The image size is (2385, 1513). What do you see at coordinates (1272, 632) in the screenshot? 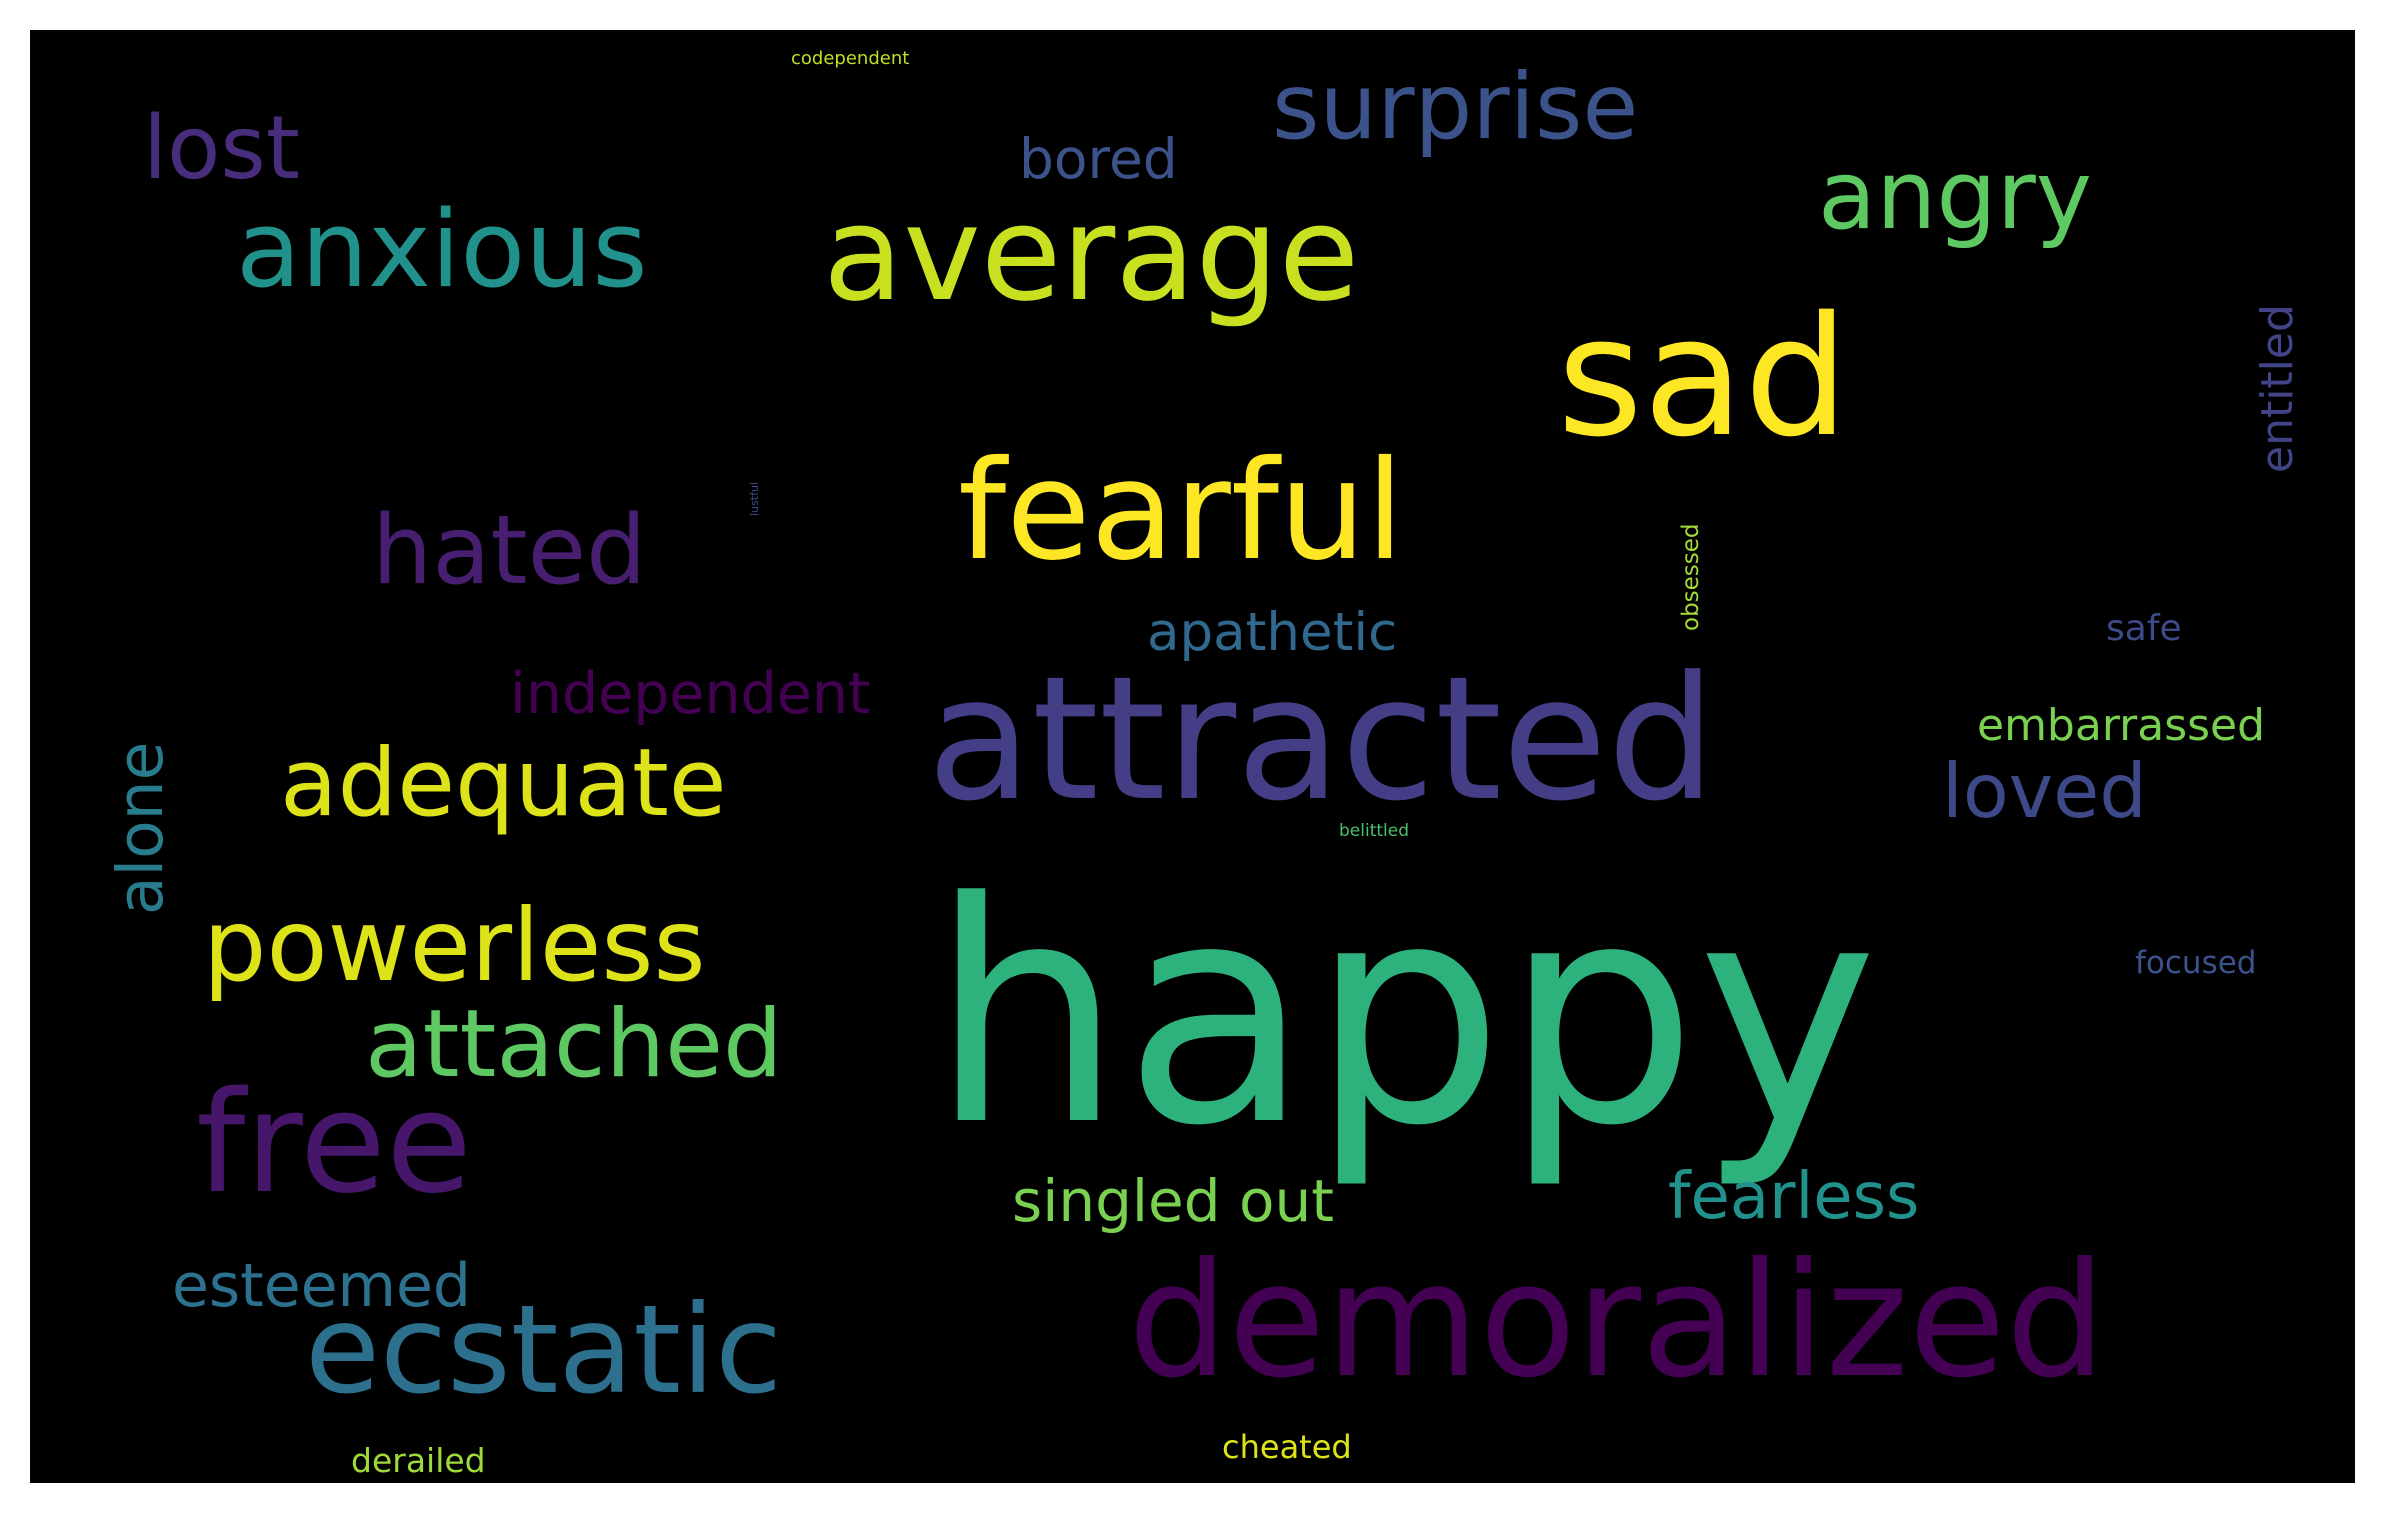
I see `word-apathetic: apathetic` at bounding box center [1272, 632].